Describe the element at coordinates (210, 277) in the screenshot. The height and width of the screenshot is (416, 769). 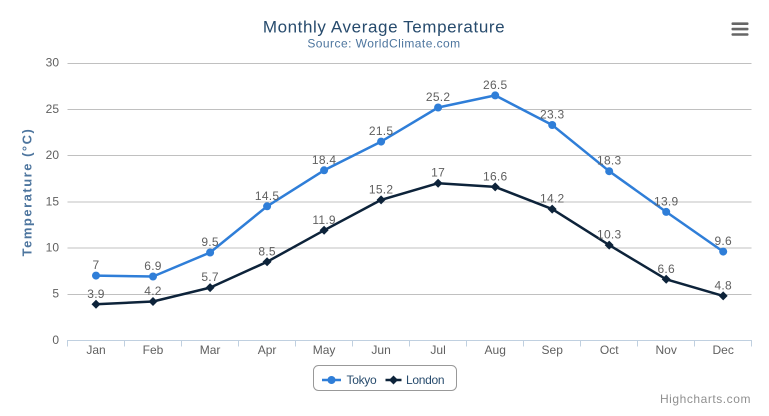
I see `svg-text: 5.7` at that location.